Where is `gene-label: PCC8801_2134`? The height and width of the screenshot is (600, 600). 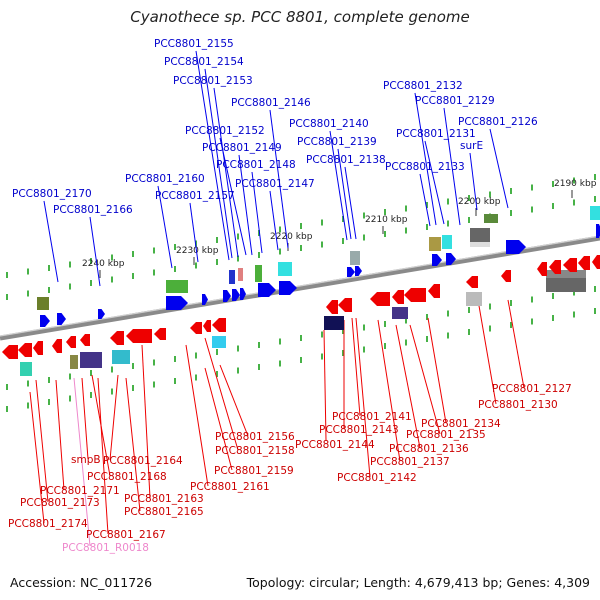
gene-label: PCC8801_2134 is located at coordinates (461, 424).